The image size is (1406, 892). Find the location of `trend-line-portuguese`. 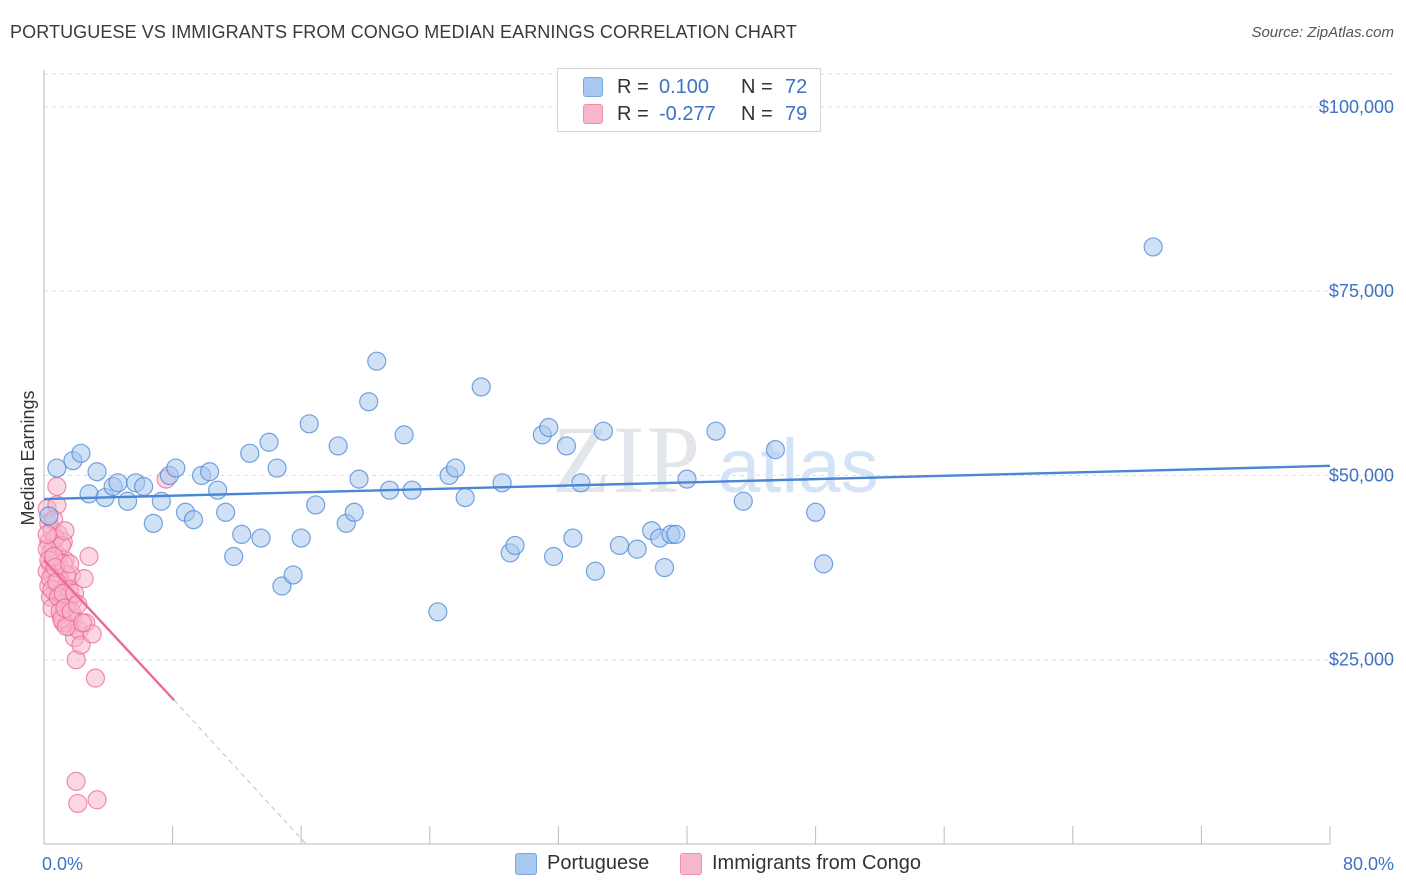

trend-line-portuguese is located at coordinates (687, 482).